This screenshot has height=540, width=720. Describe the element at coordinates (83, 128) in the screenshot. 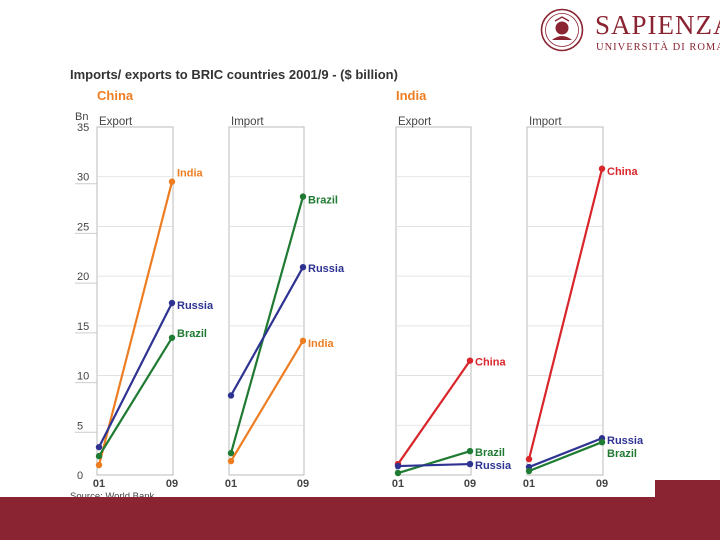

I see `y-tick-label: 35` at that location.